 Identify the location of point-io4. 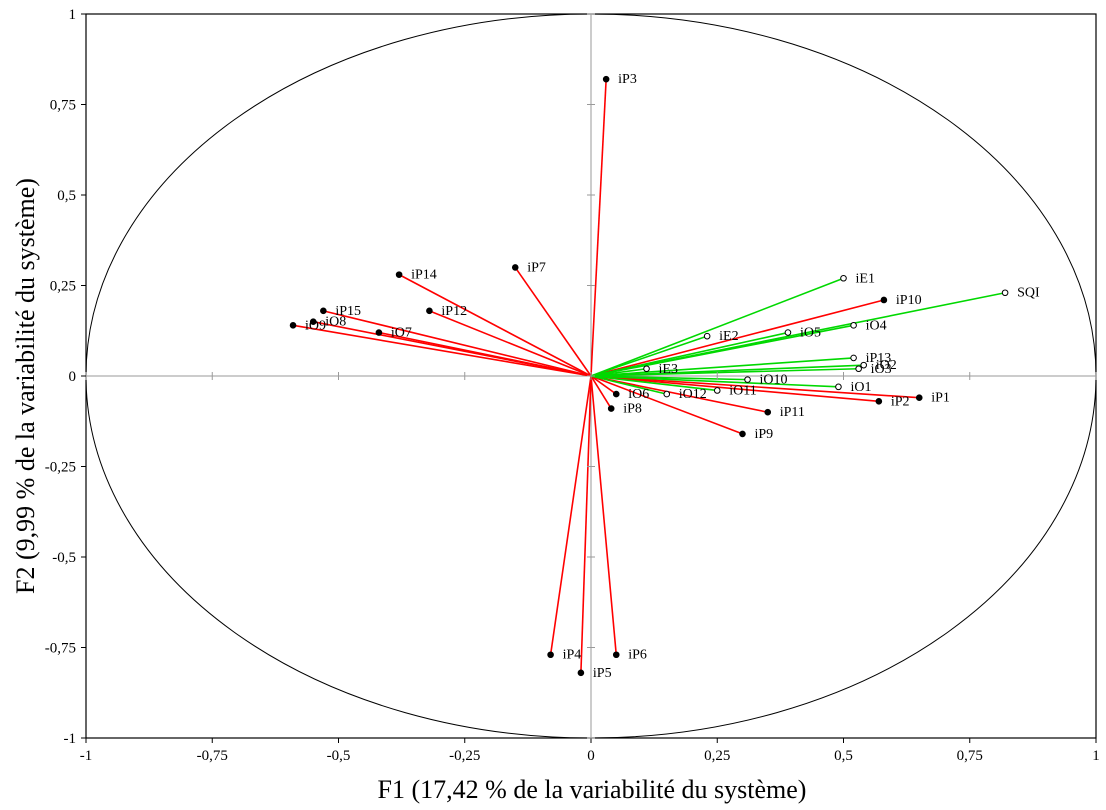
(853, 325).